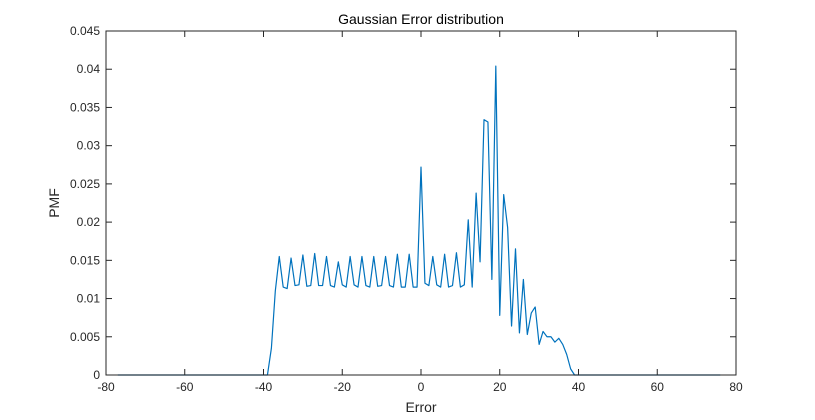 Image resolution: width=815 pixels, height=420 pixels. I want to click on x-tick-label: -20, so click(343, 387).